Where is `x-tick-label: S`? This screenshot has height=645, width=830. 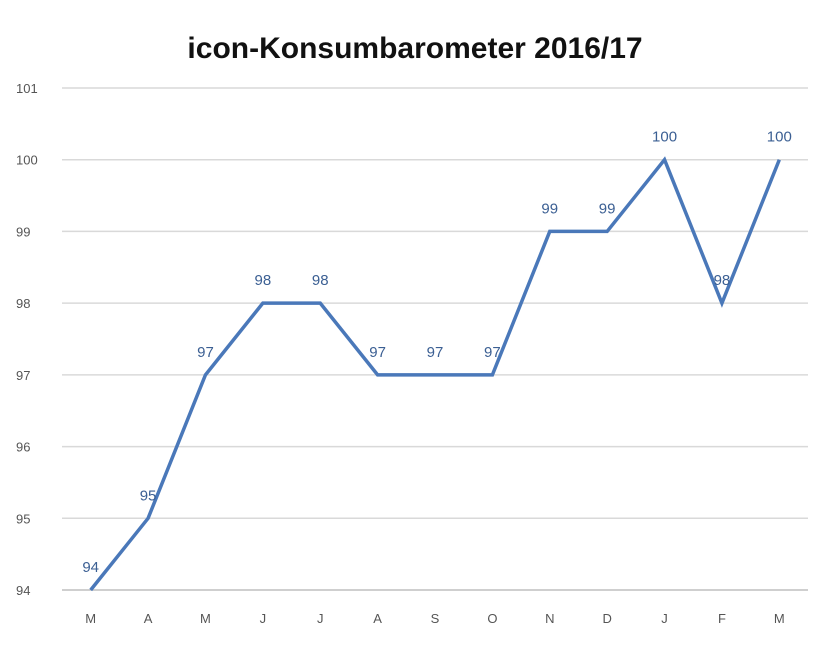 x-tick-label: S is located at coordinates (435, 618).